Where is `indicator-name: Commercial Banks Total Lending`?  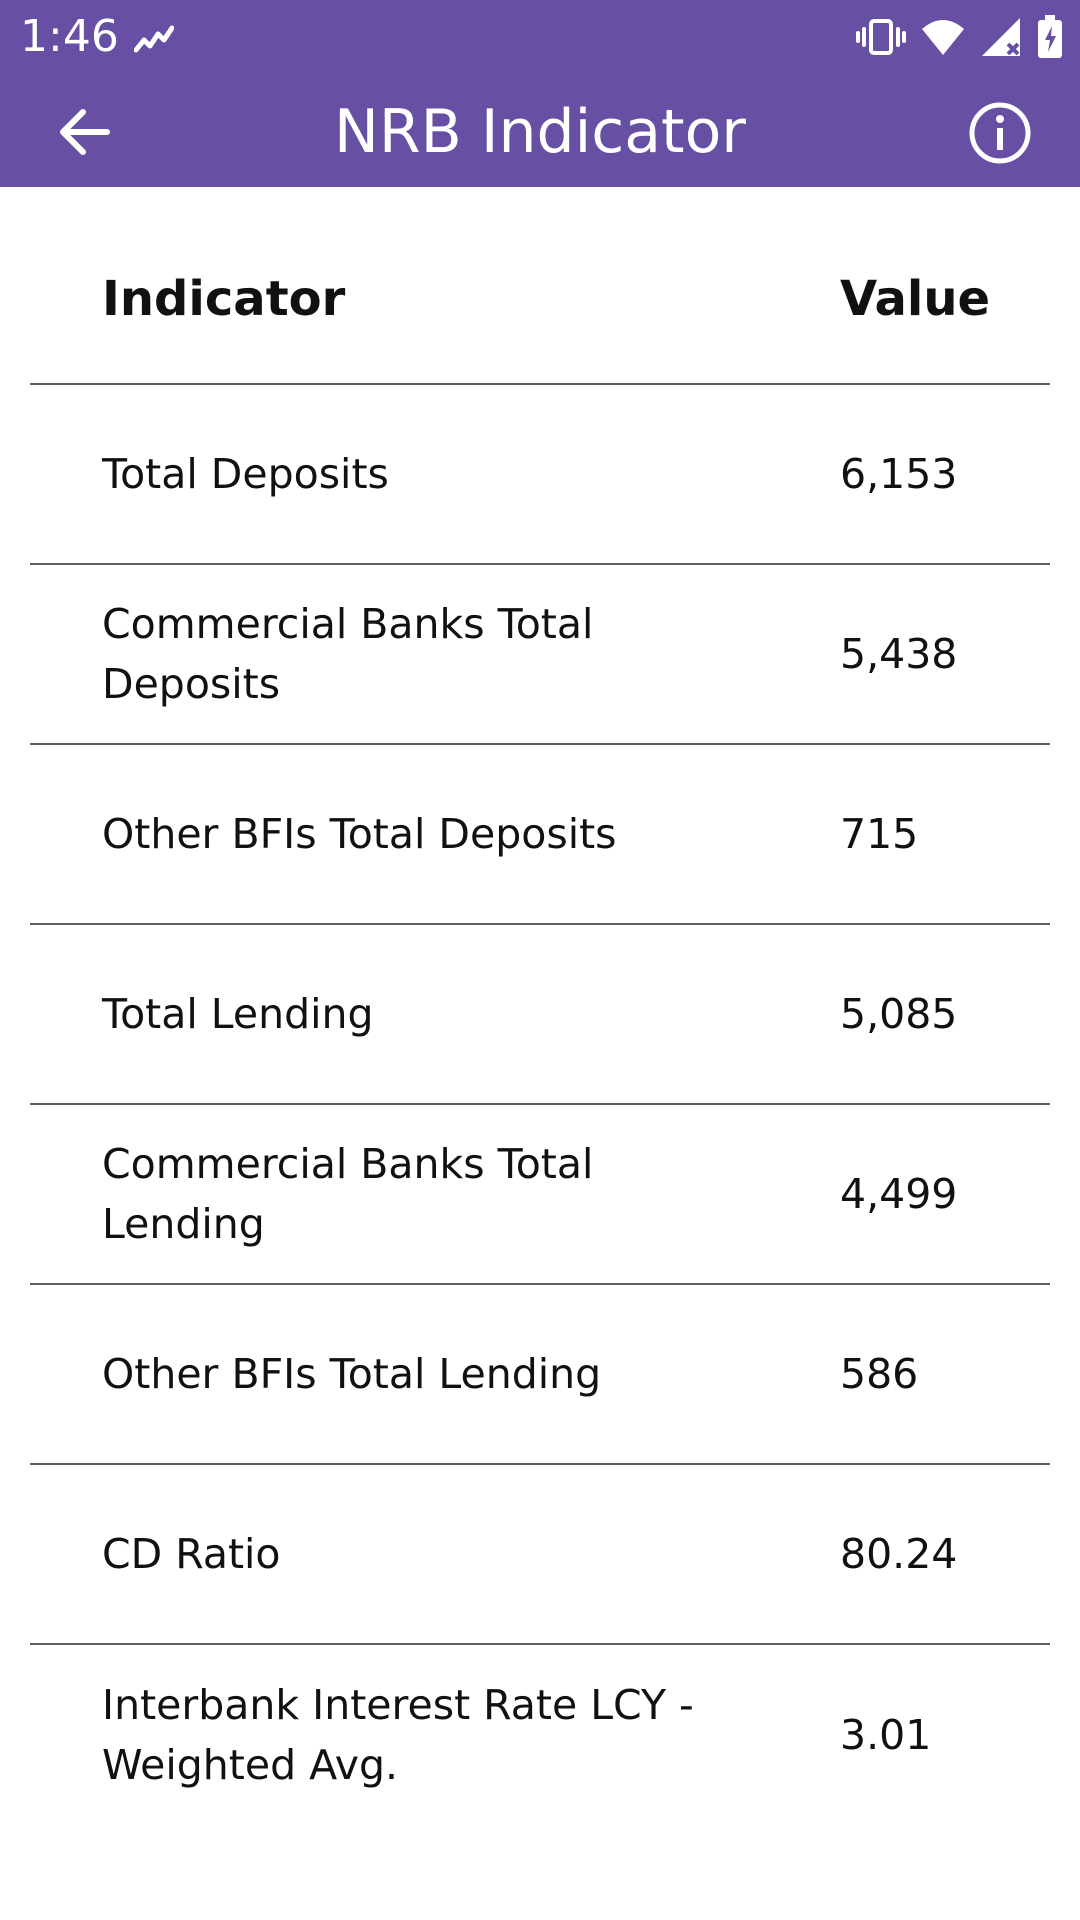 indicator-name: Commercial Banks Total Lending is located at coordinates (348, 1194).